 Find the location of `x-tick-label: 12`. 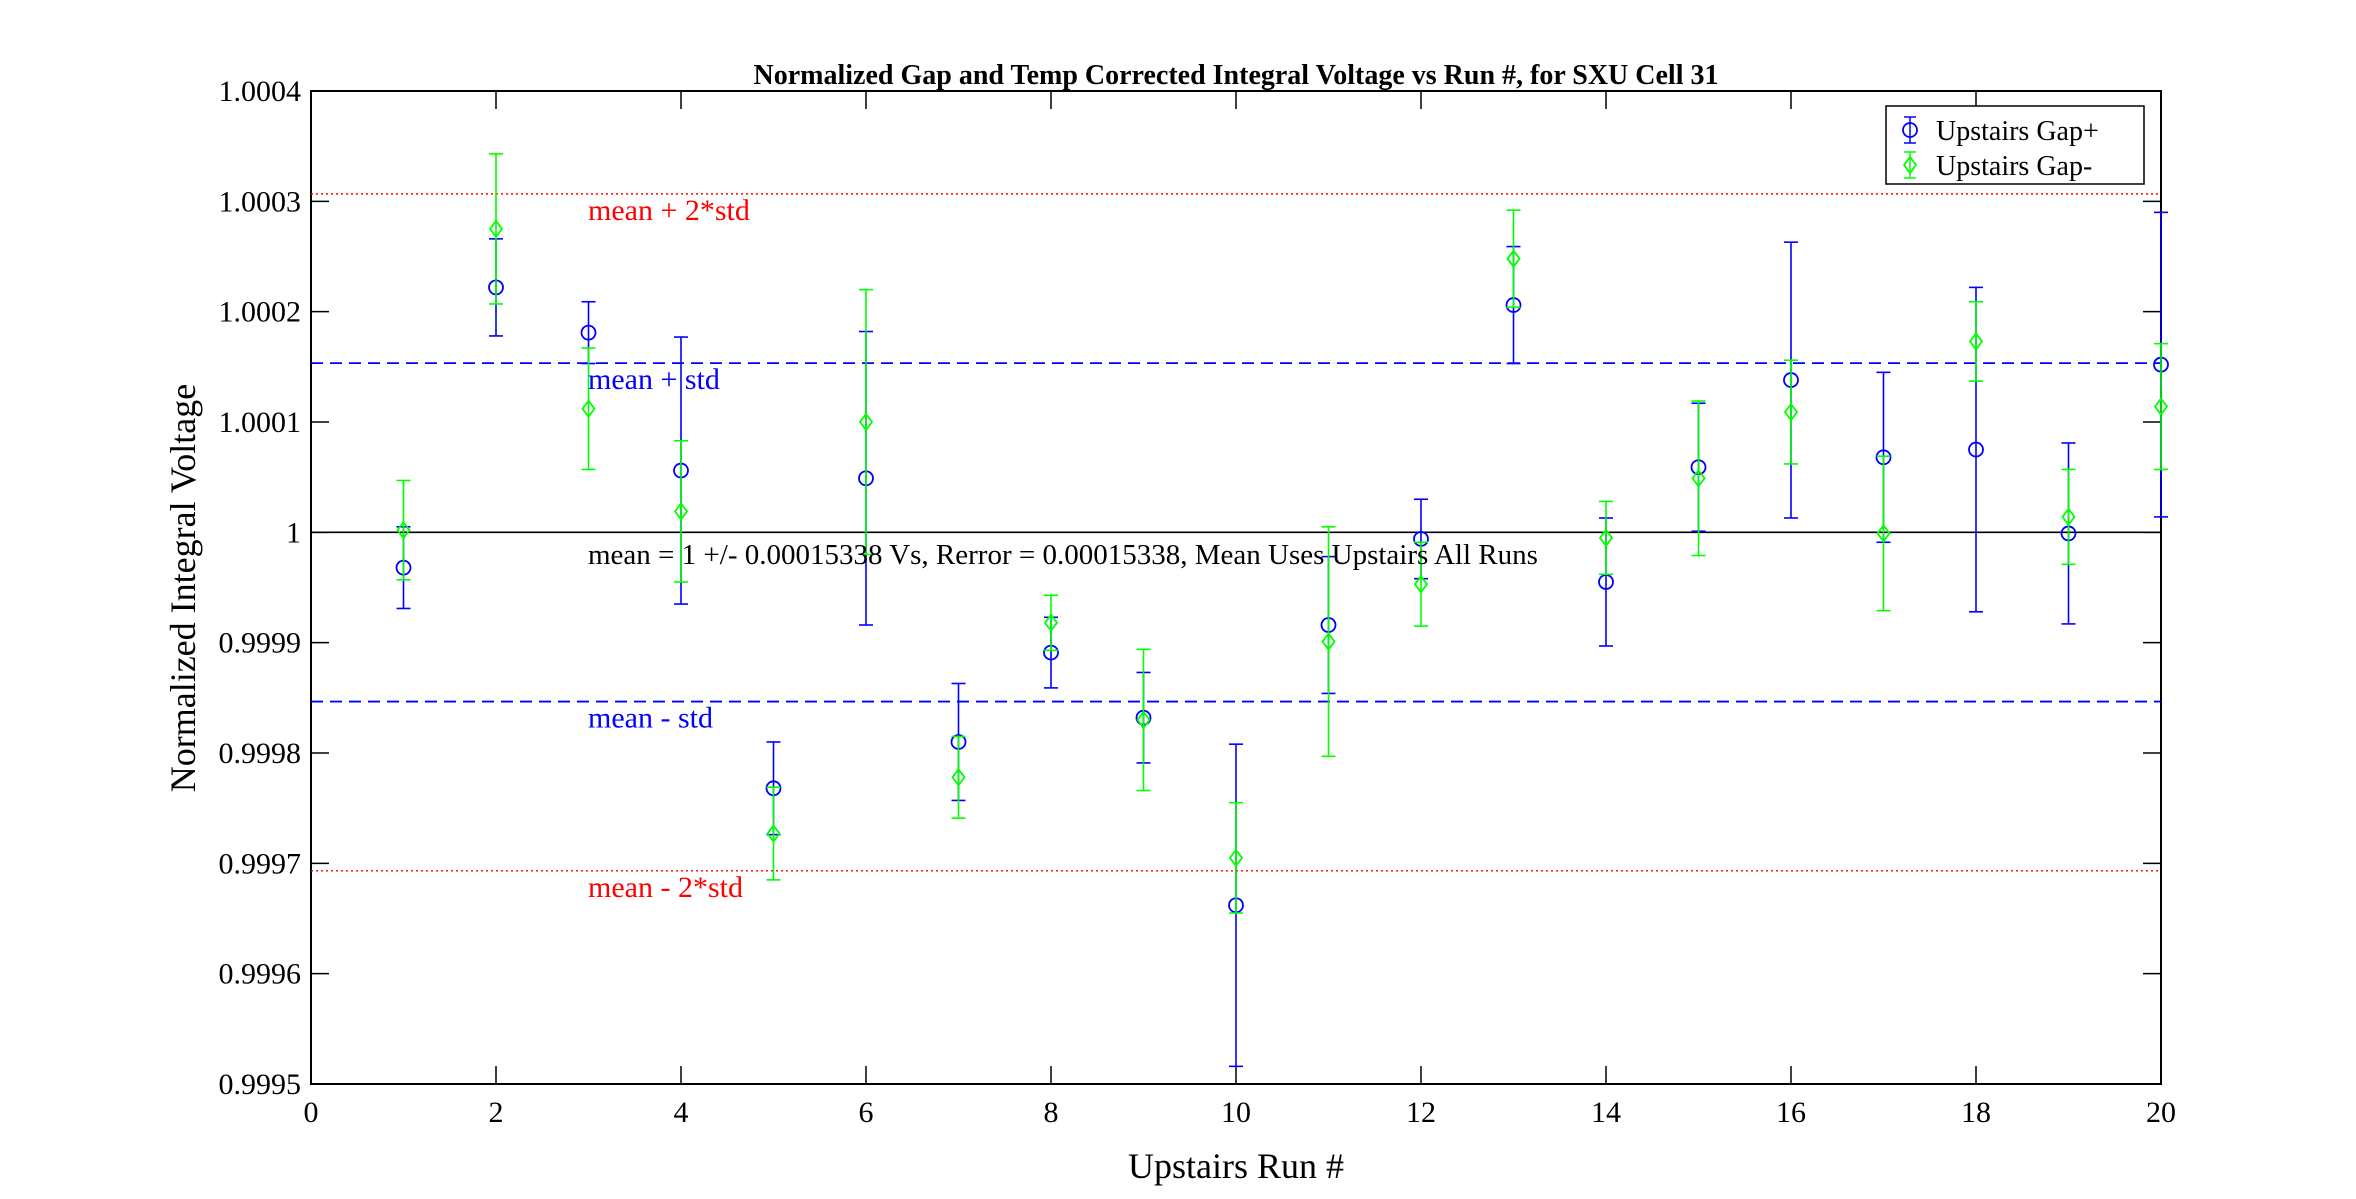

x-tick-label: 12 is located at coordinates (1421, 1112).